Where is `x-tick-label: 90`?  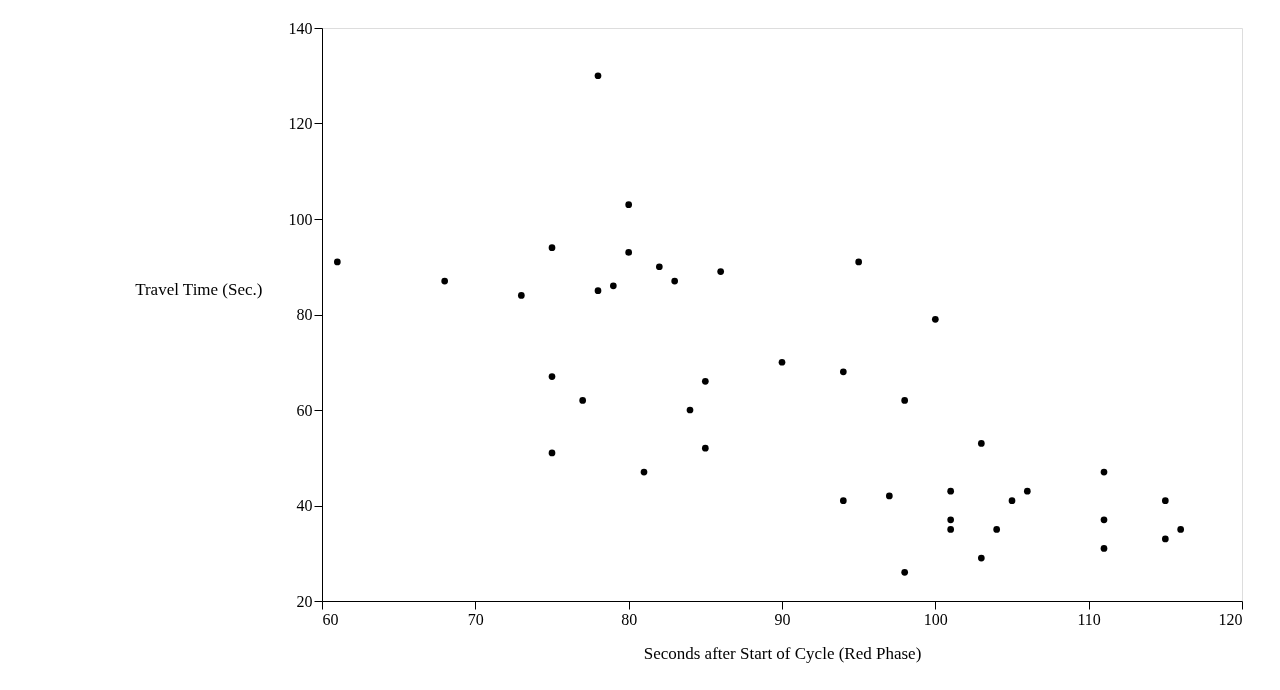
x-tick-label: 90 is located at coordinates (782, 619).